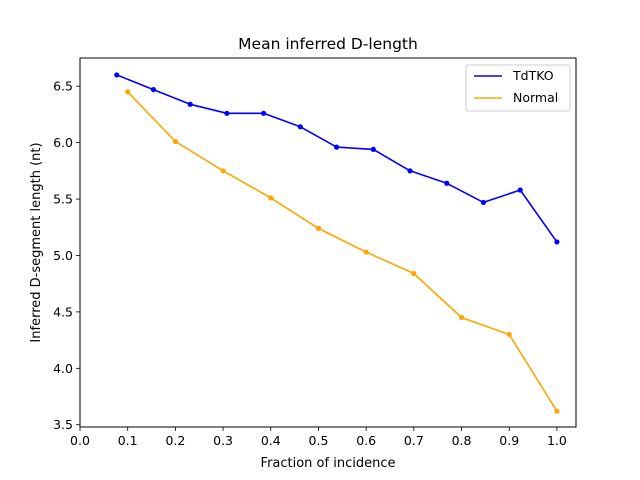 The height and width of the screenshot is (480, 640). Describe the element at coordinates (80, 440) in the screenshot. I see `x-tick-label: 0.0` at that location.